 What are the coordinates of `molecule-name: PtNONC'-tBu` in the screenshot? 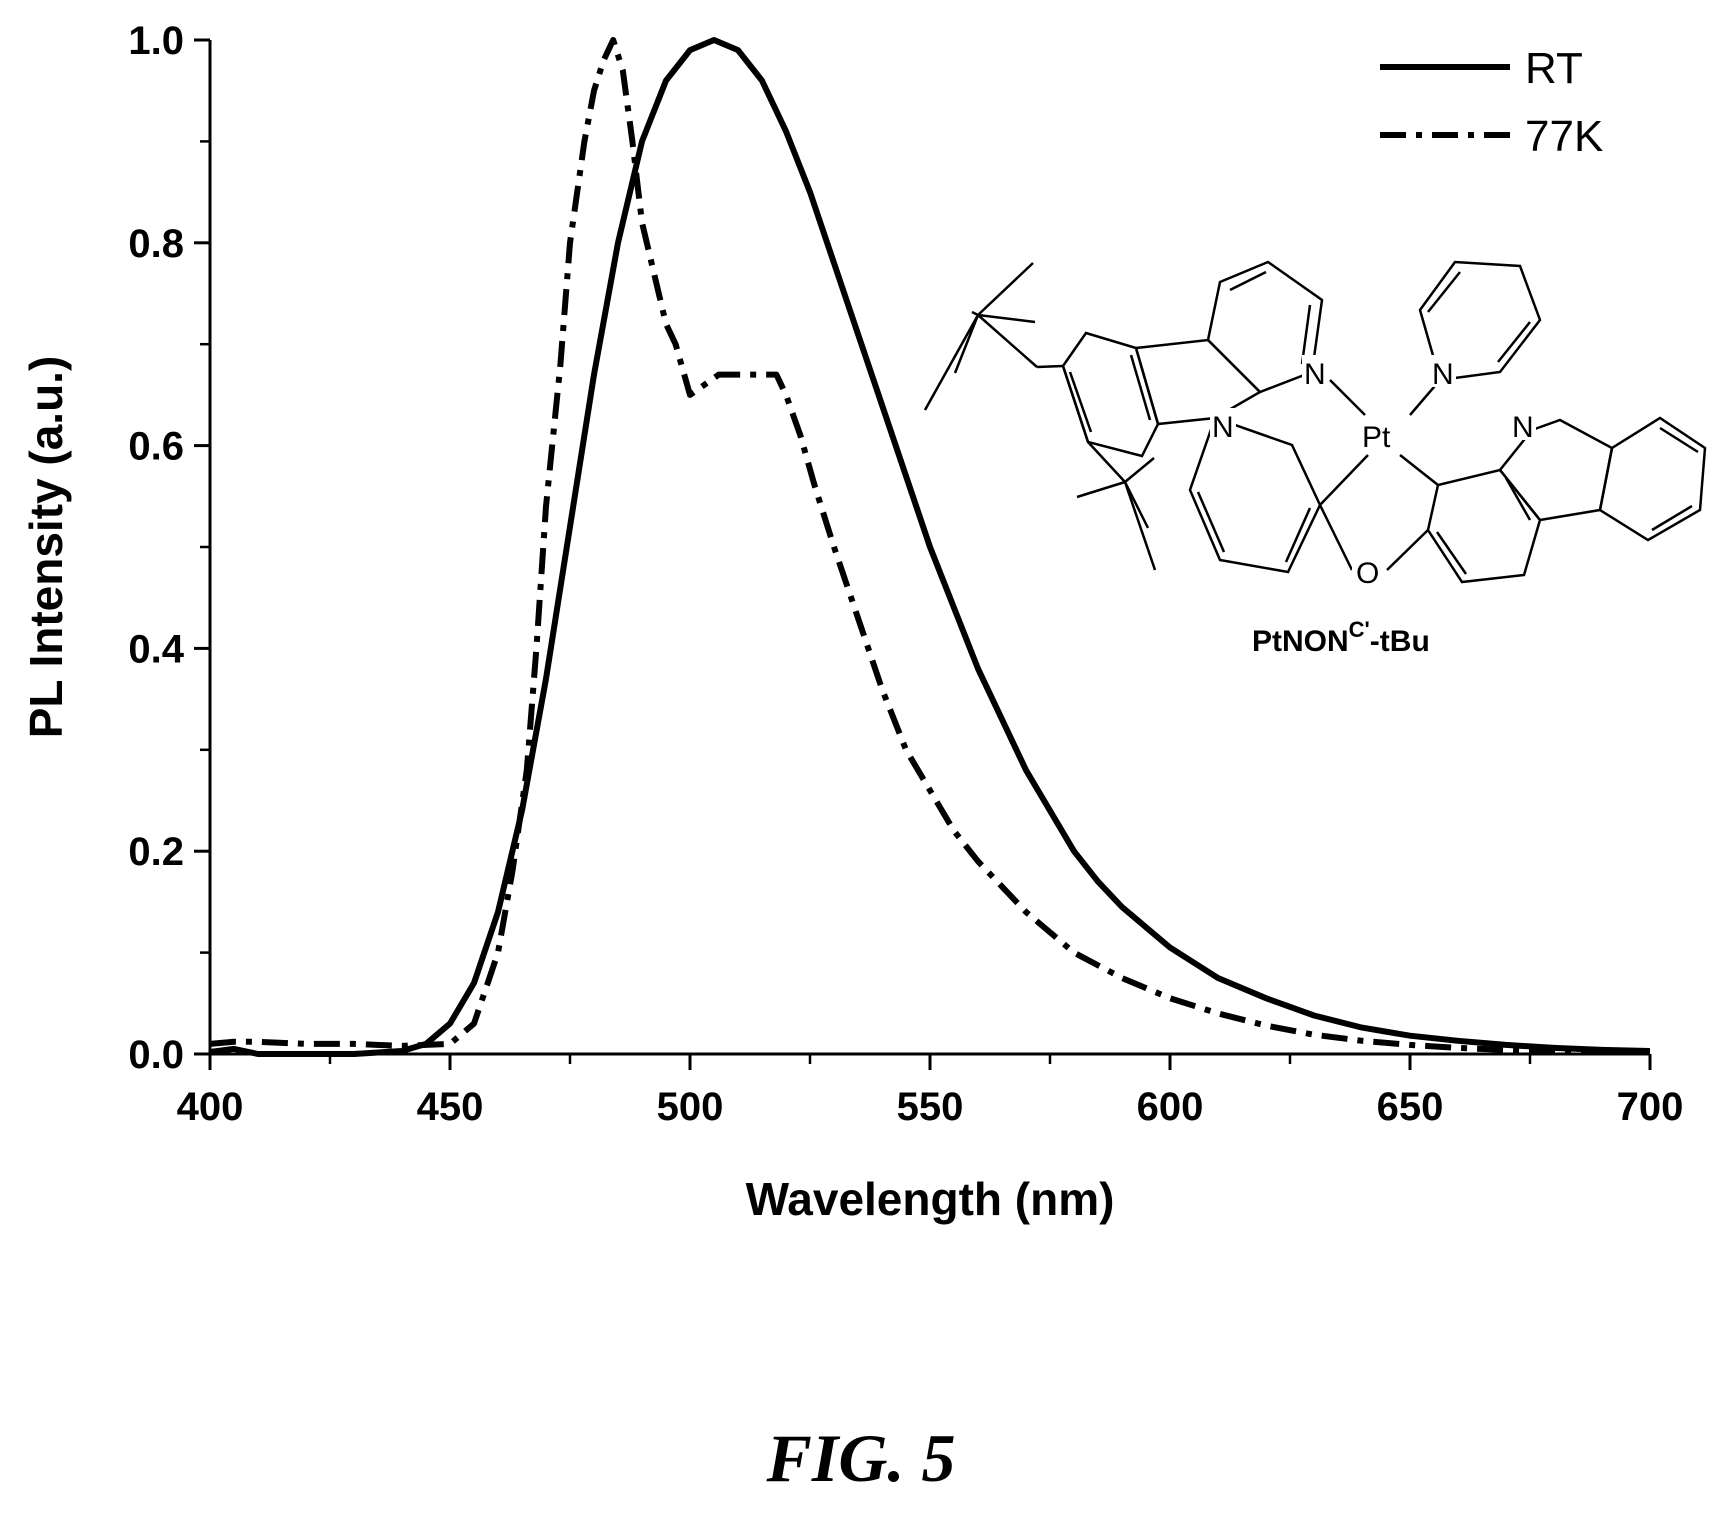 It's located at (1341, 637).